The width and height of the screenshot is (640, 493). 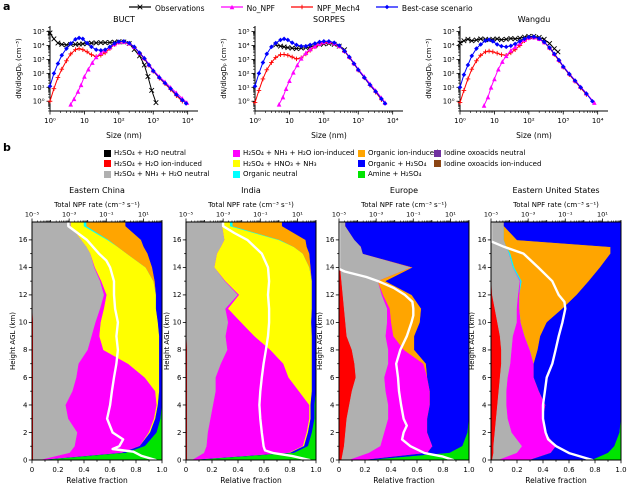 I want to click on svg-text: 0.2, so click(x=57, y=470).